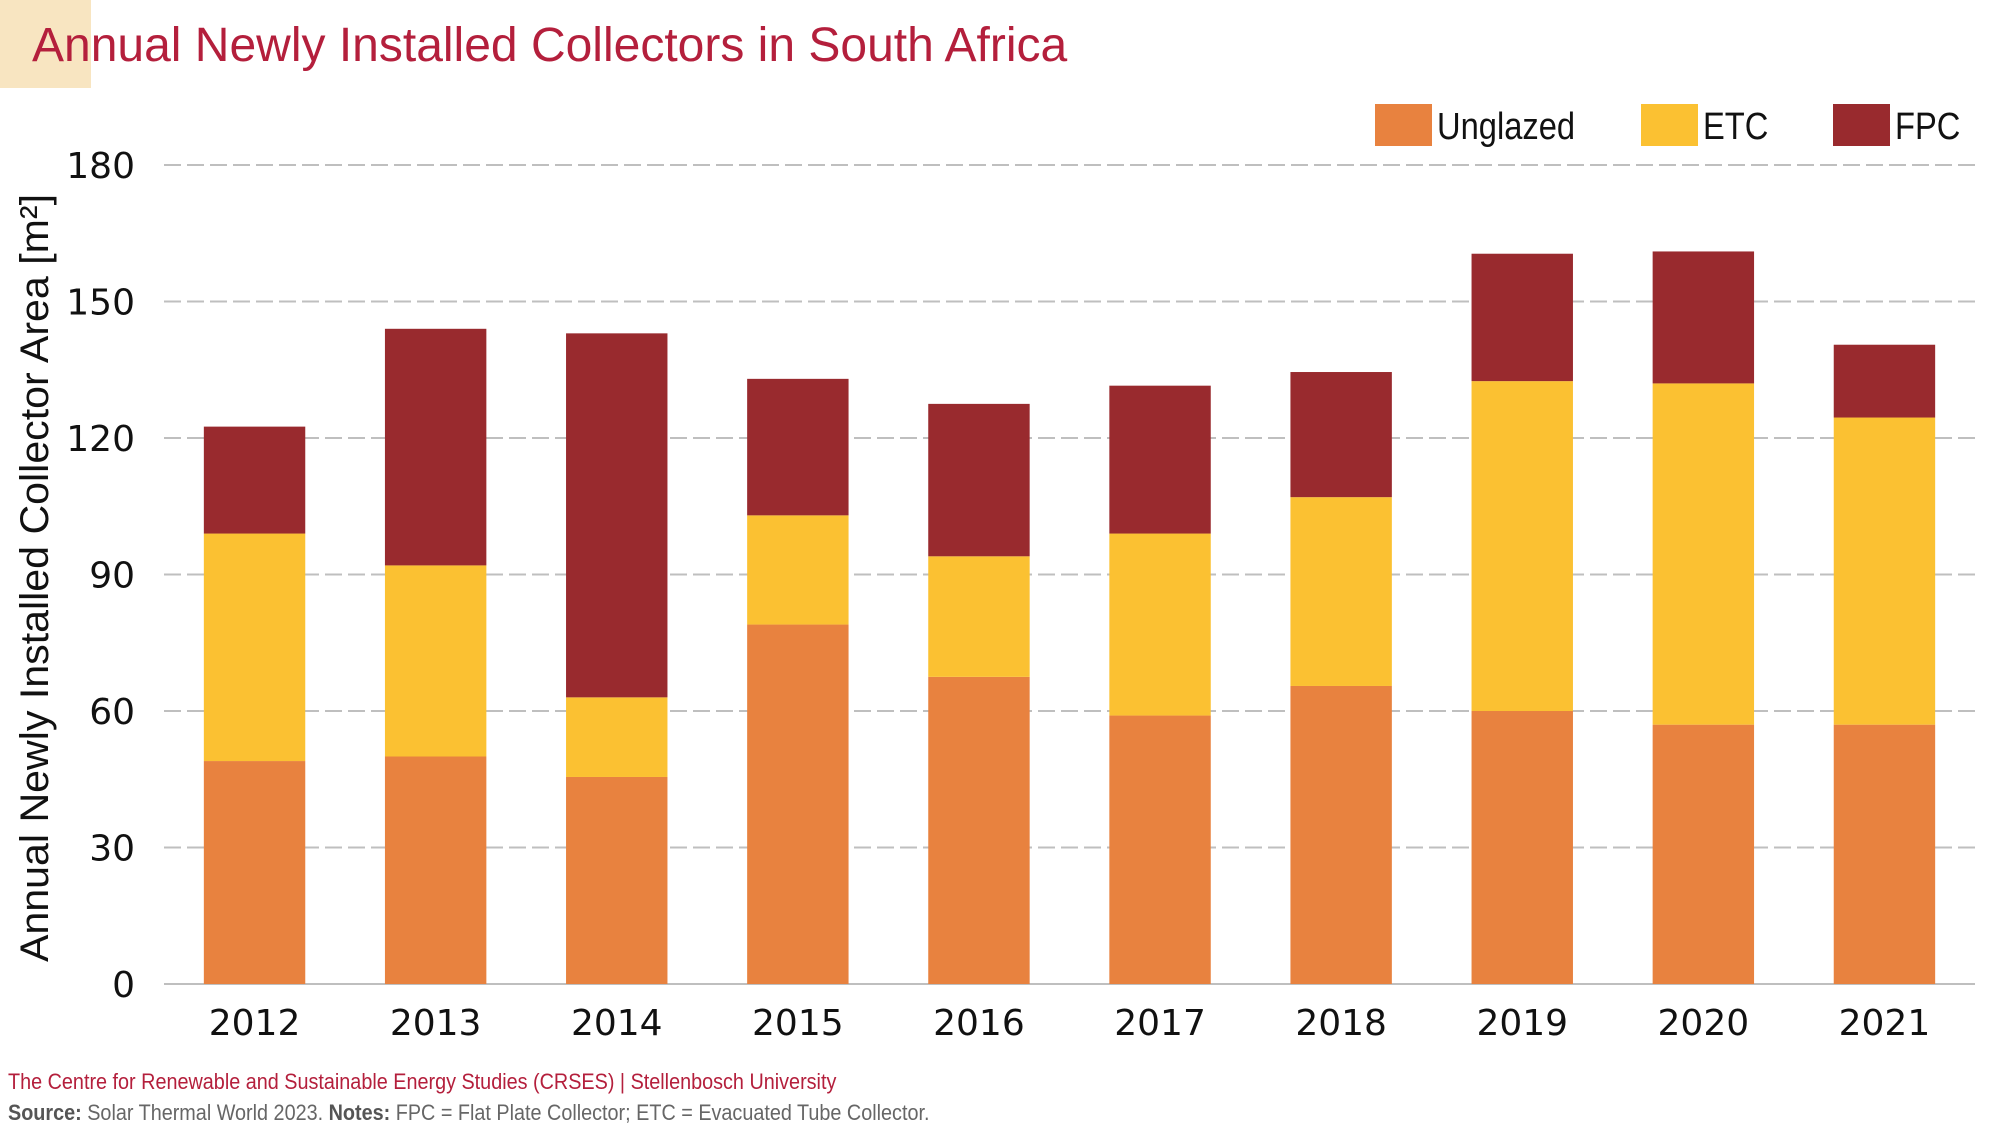 This screenshot has width=1999, height=1130. What do you see at coordinates (1669, 125) in the screenshot?
I see `legend-swatch-etc` at bounding box center [1669, 125].